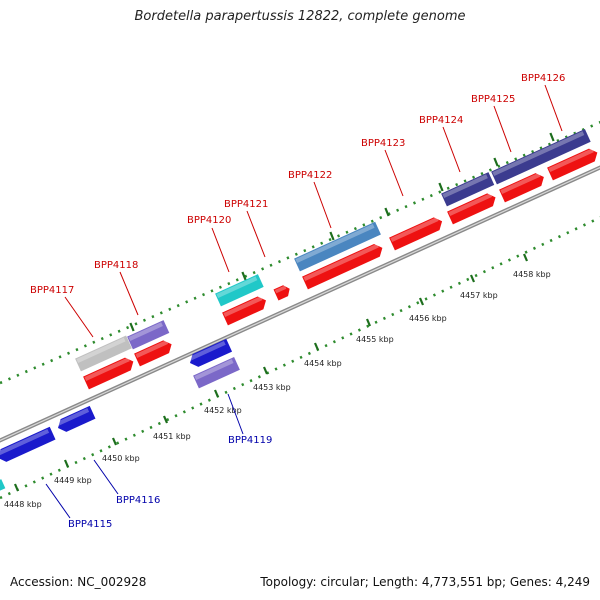  Describe the element at coordinates (209, 220) in the screenshot. I see `gene-label-top: BPP4120` at that location.